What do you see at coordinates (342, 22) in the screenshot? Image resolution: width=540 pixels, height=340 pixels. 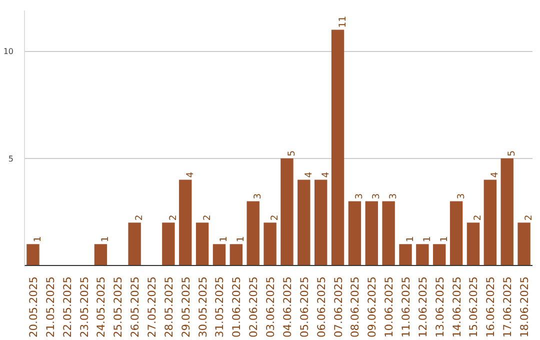 I see `data-label: 11` at bounding box center [342, 22].